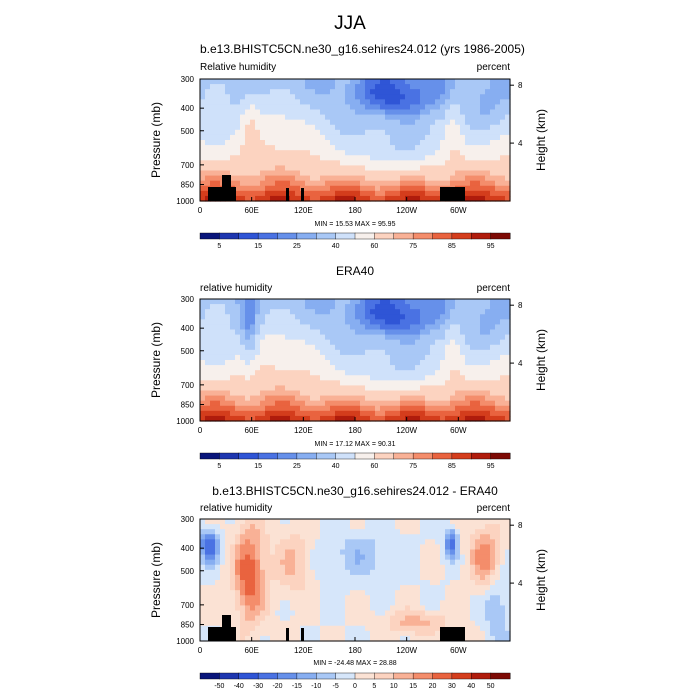 This screenshot has width=700, height=700. Describe the element at coordinates (355, 444) in the screenshot. I see `panel-2-stats: MIN = 17.12 MAX = 90.31` at that location.